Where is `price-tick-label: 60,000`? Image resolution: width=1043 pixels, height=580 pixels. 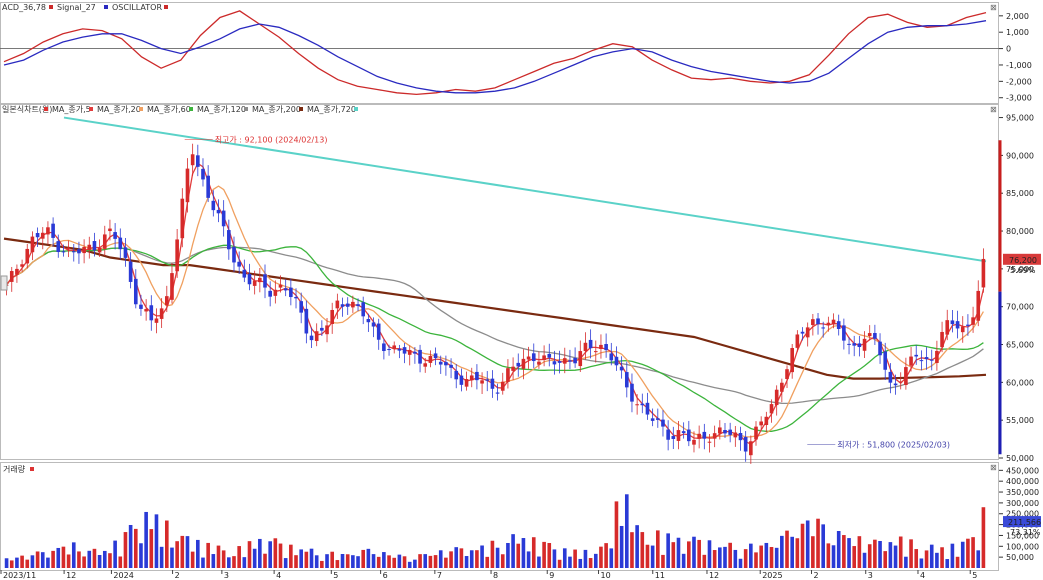 price-tick-label: 60,000 is located at coordinates (1020, 382).